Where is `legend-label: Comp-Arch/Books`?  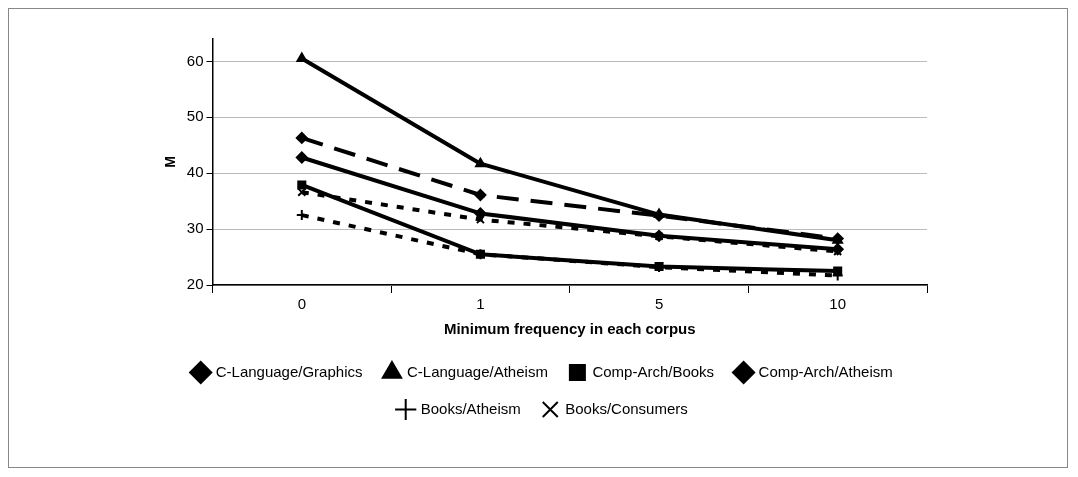
legend-label: Comp-Arch/Books is located at coordinates (653, 371).